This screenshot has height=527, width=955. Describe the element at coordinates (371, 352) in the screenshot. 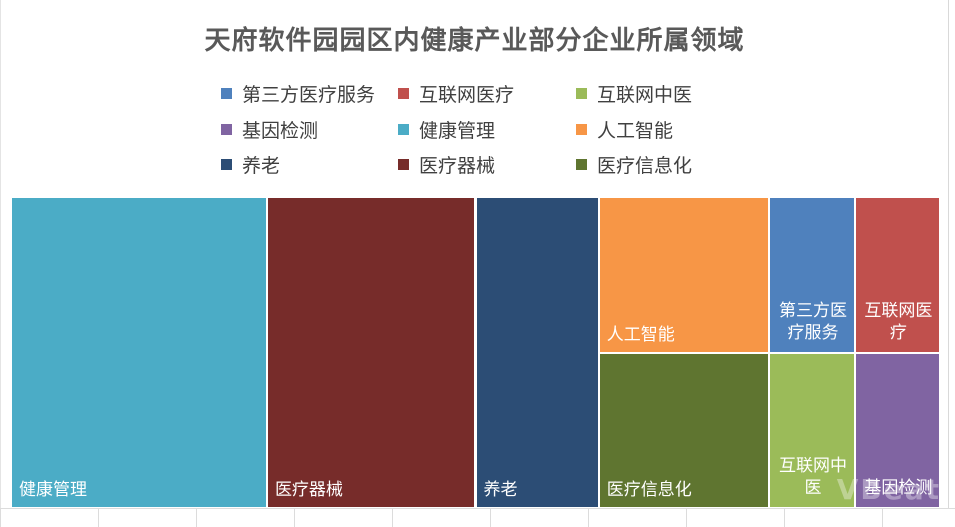

I see `treemap-tile: 医疗器械` at that location.